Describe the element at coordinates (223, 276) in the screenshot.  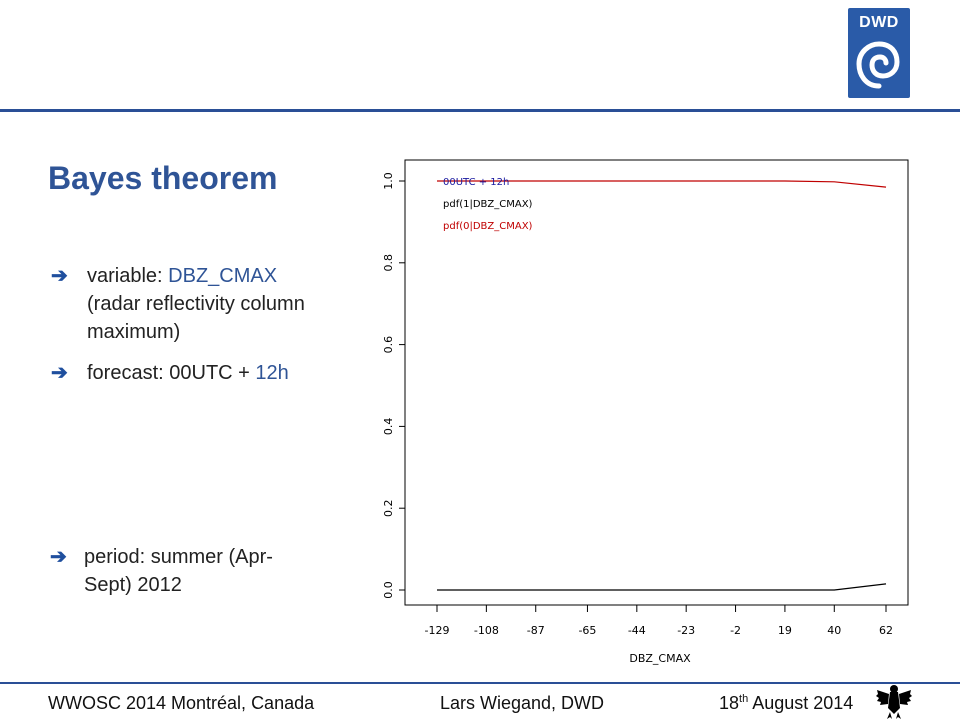
I see `variable-name: DBZ_CMAX` at that location.